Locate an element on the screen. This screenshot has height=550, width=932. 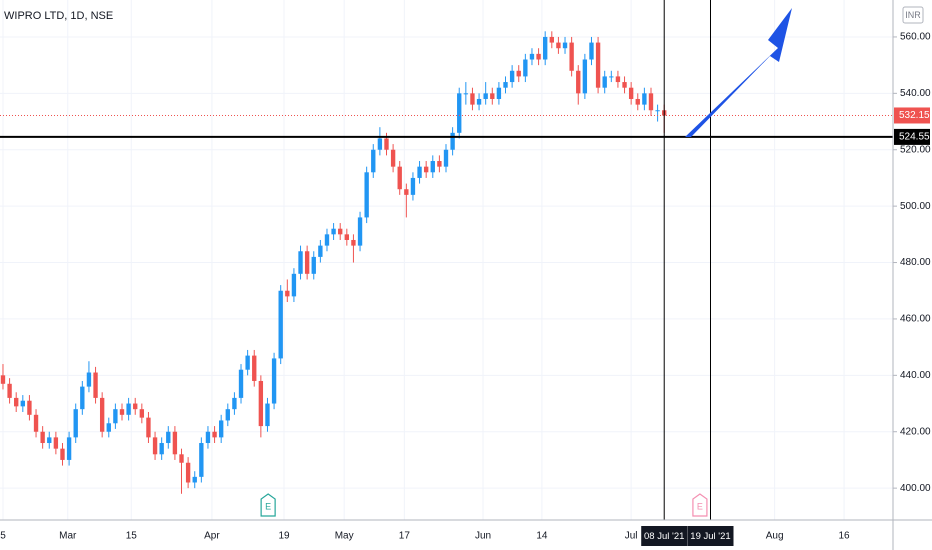
x-tick-label: 14 is located at coordinates (542, 536).